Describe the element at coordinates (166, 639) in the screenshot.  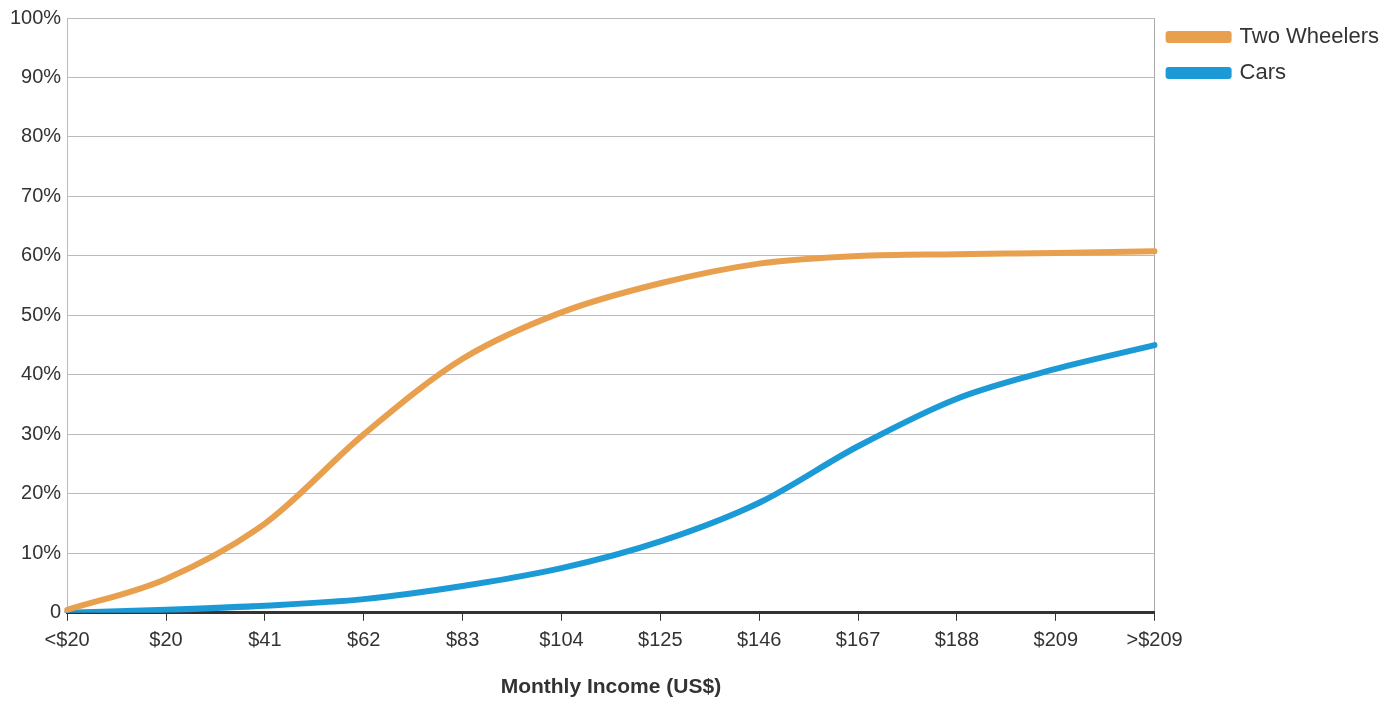
I see `x-tick-label: $20` at that location.